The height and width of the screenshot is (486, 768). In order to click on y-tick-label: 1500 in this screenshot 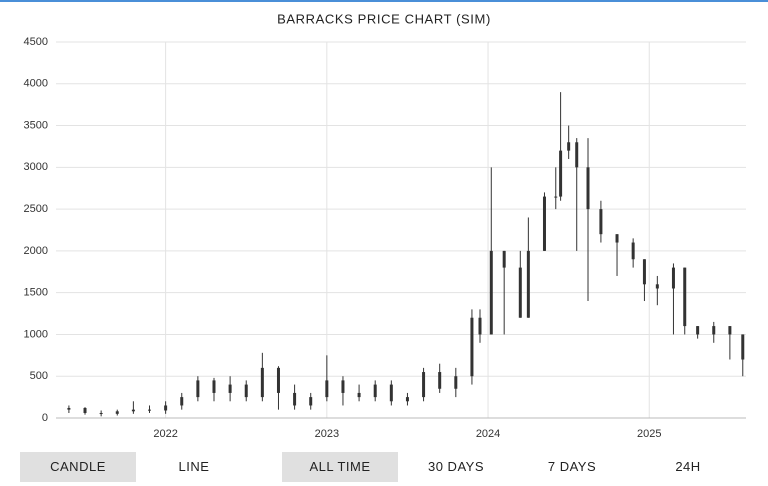, I will do `click(36, 293)`.